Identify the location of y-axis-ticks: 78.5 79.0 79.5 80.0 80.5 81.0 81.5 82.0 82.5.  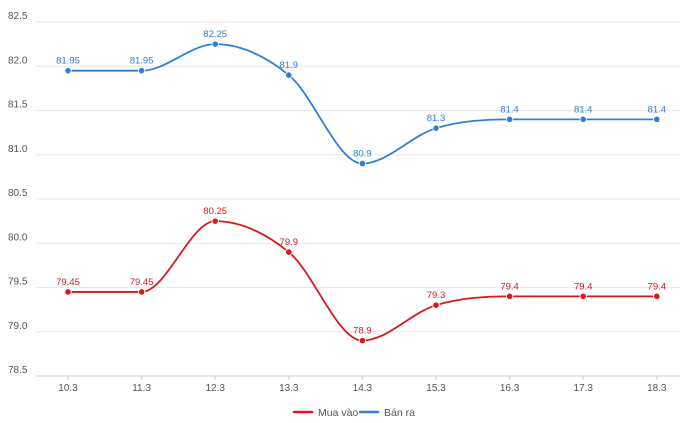
(18, 193).